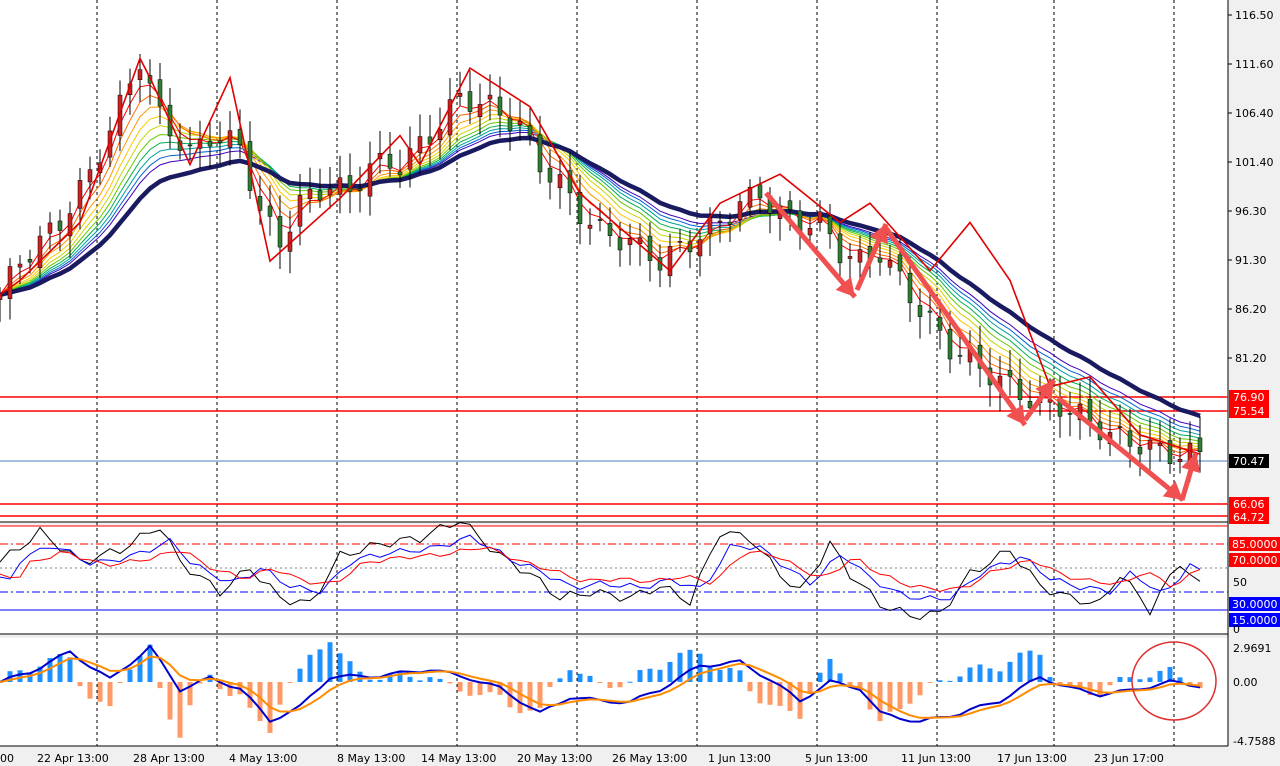 This screenshot has height=766, width=1280. Describe the element at coordinates (739, 758) in the screenshot. I see `time-axis-label: 1 Jun 13:00` at that location.